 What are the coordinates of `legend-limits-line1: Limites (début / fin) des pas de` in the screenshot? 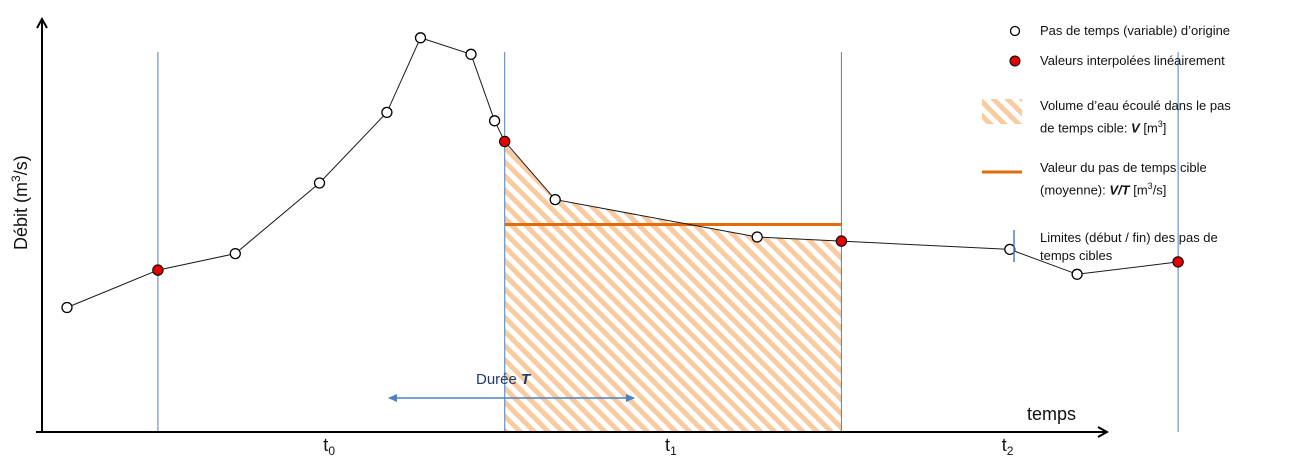 It's located at (1129, 237).